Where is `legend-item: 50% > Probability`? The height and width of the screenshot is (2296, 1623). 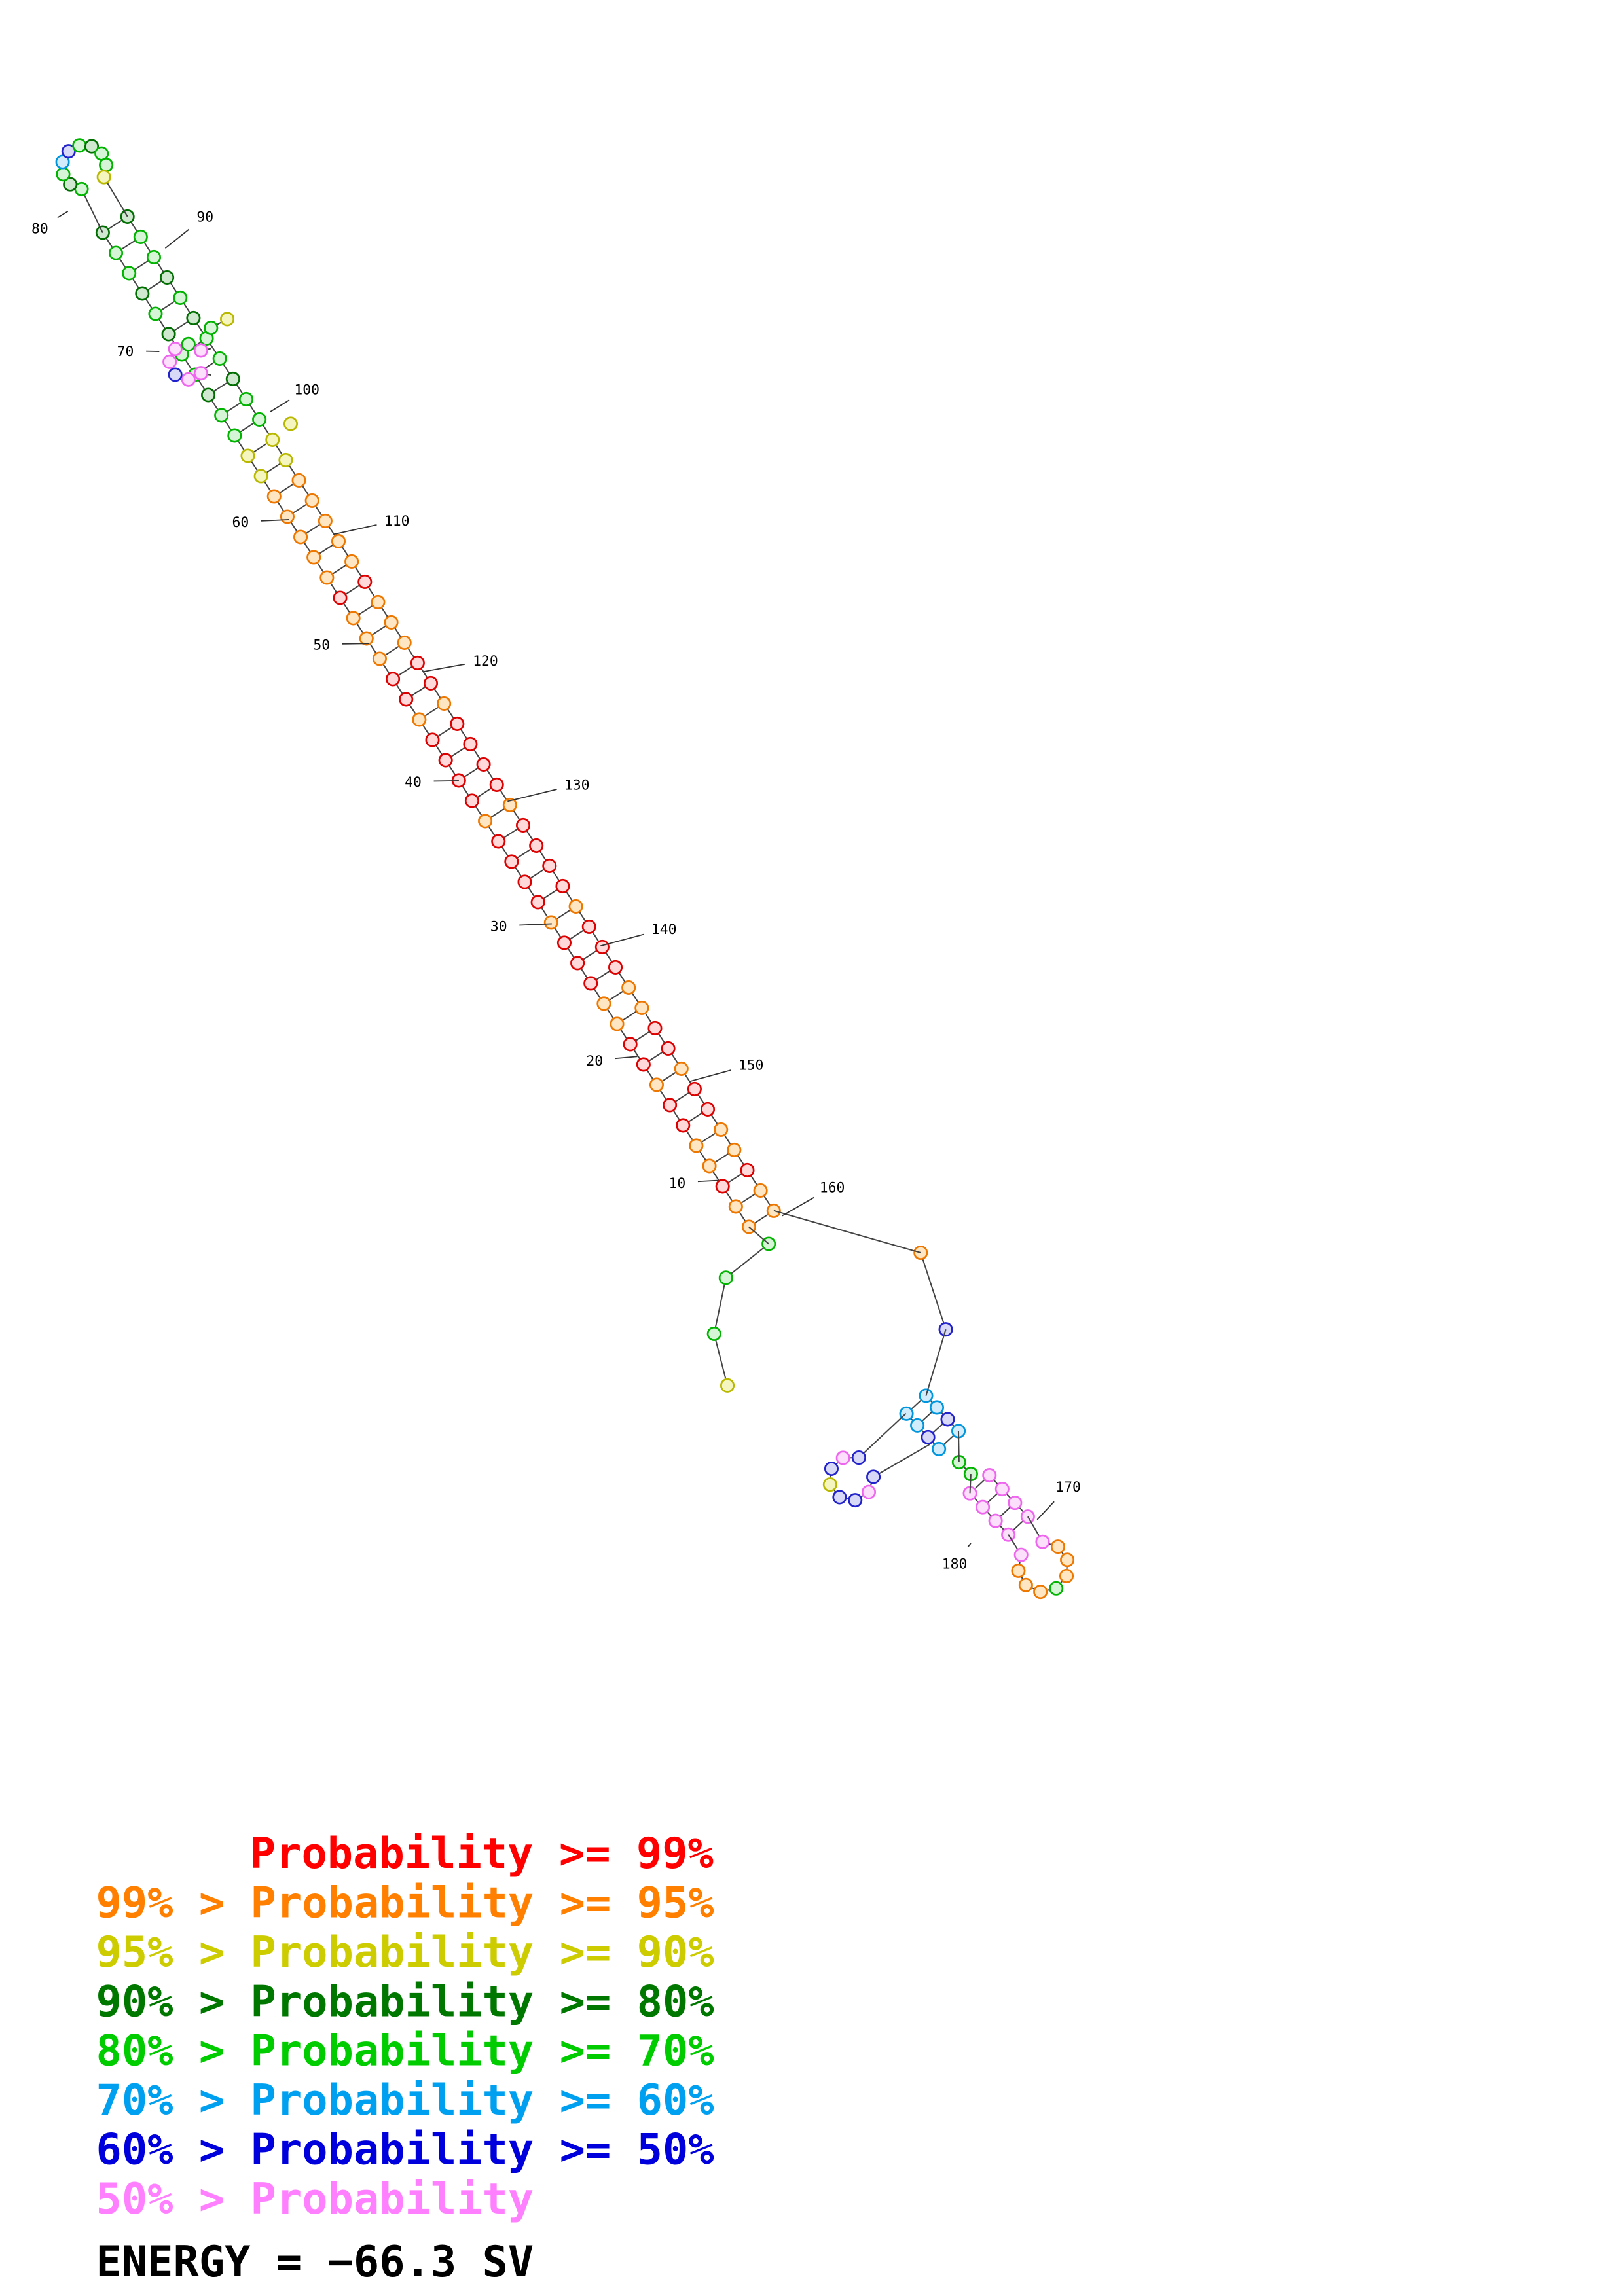
legend-item: 50% > Probability is located at coordinates (315, 2199).